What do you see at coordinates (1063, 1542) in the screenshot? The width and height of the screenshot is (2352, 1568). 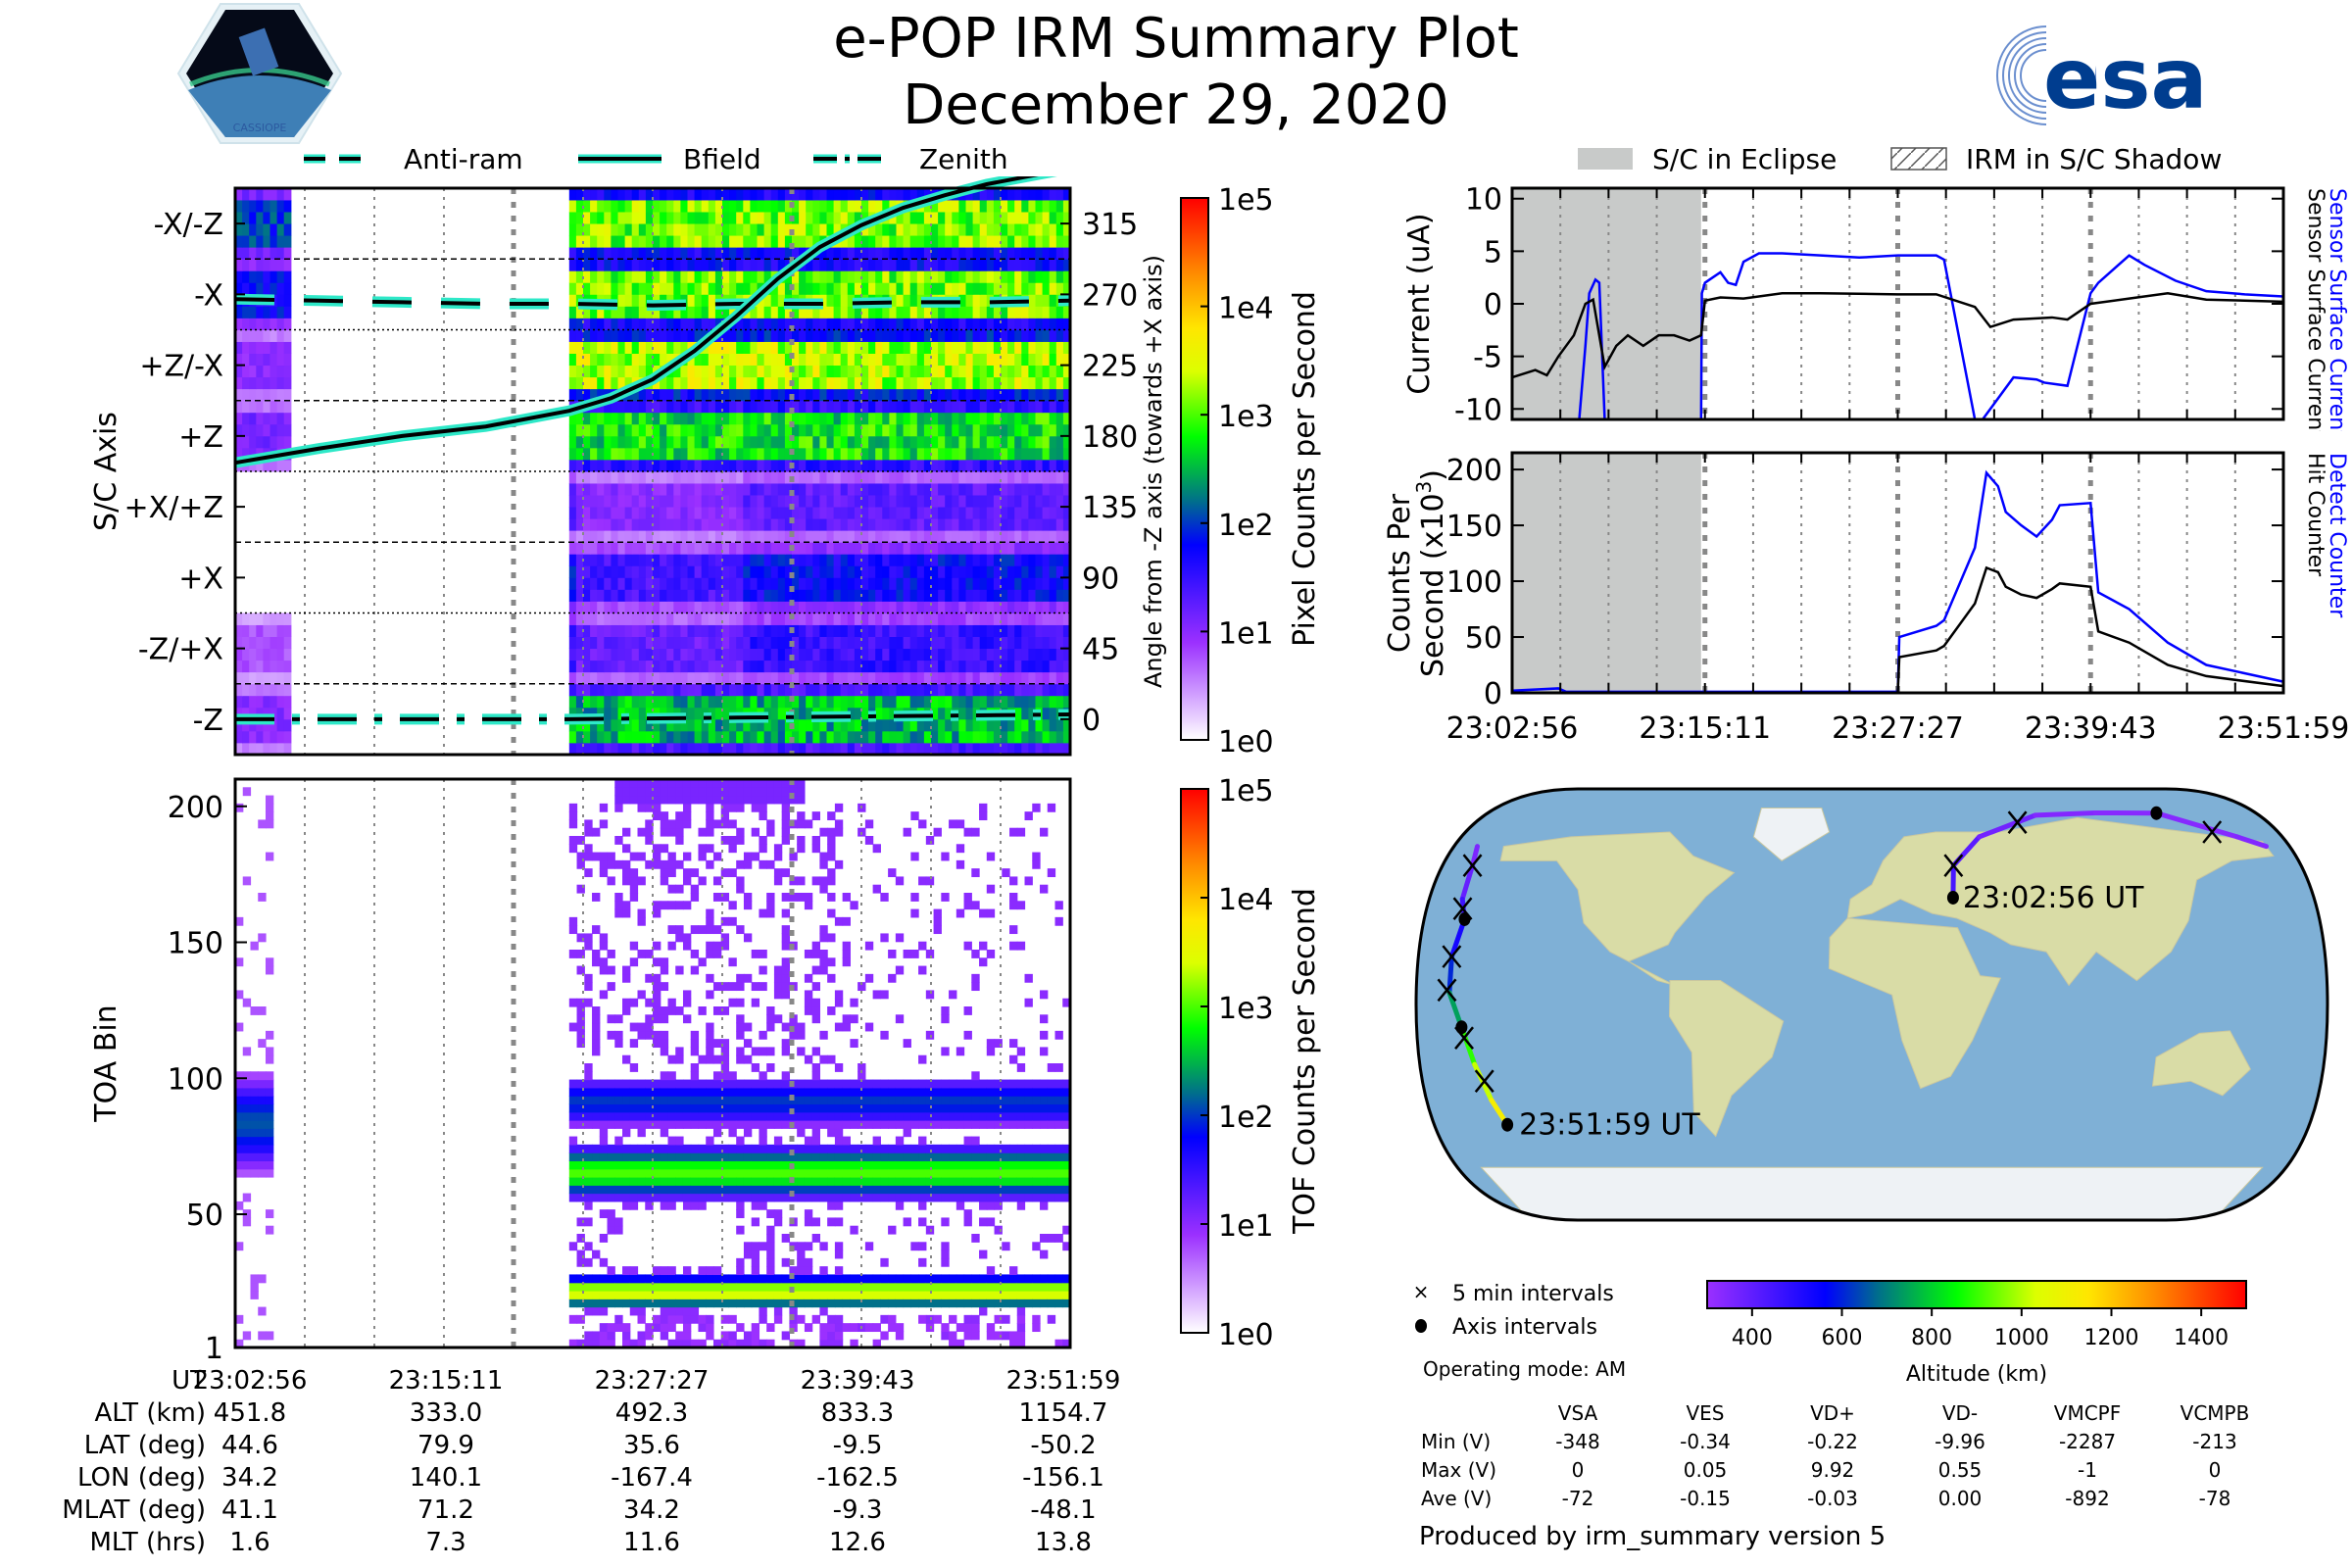 I see `ephemeris-cell: 13.8` at bounding box center [1063, 1542].